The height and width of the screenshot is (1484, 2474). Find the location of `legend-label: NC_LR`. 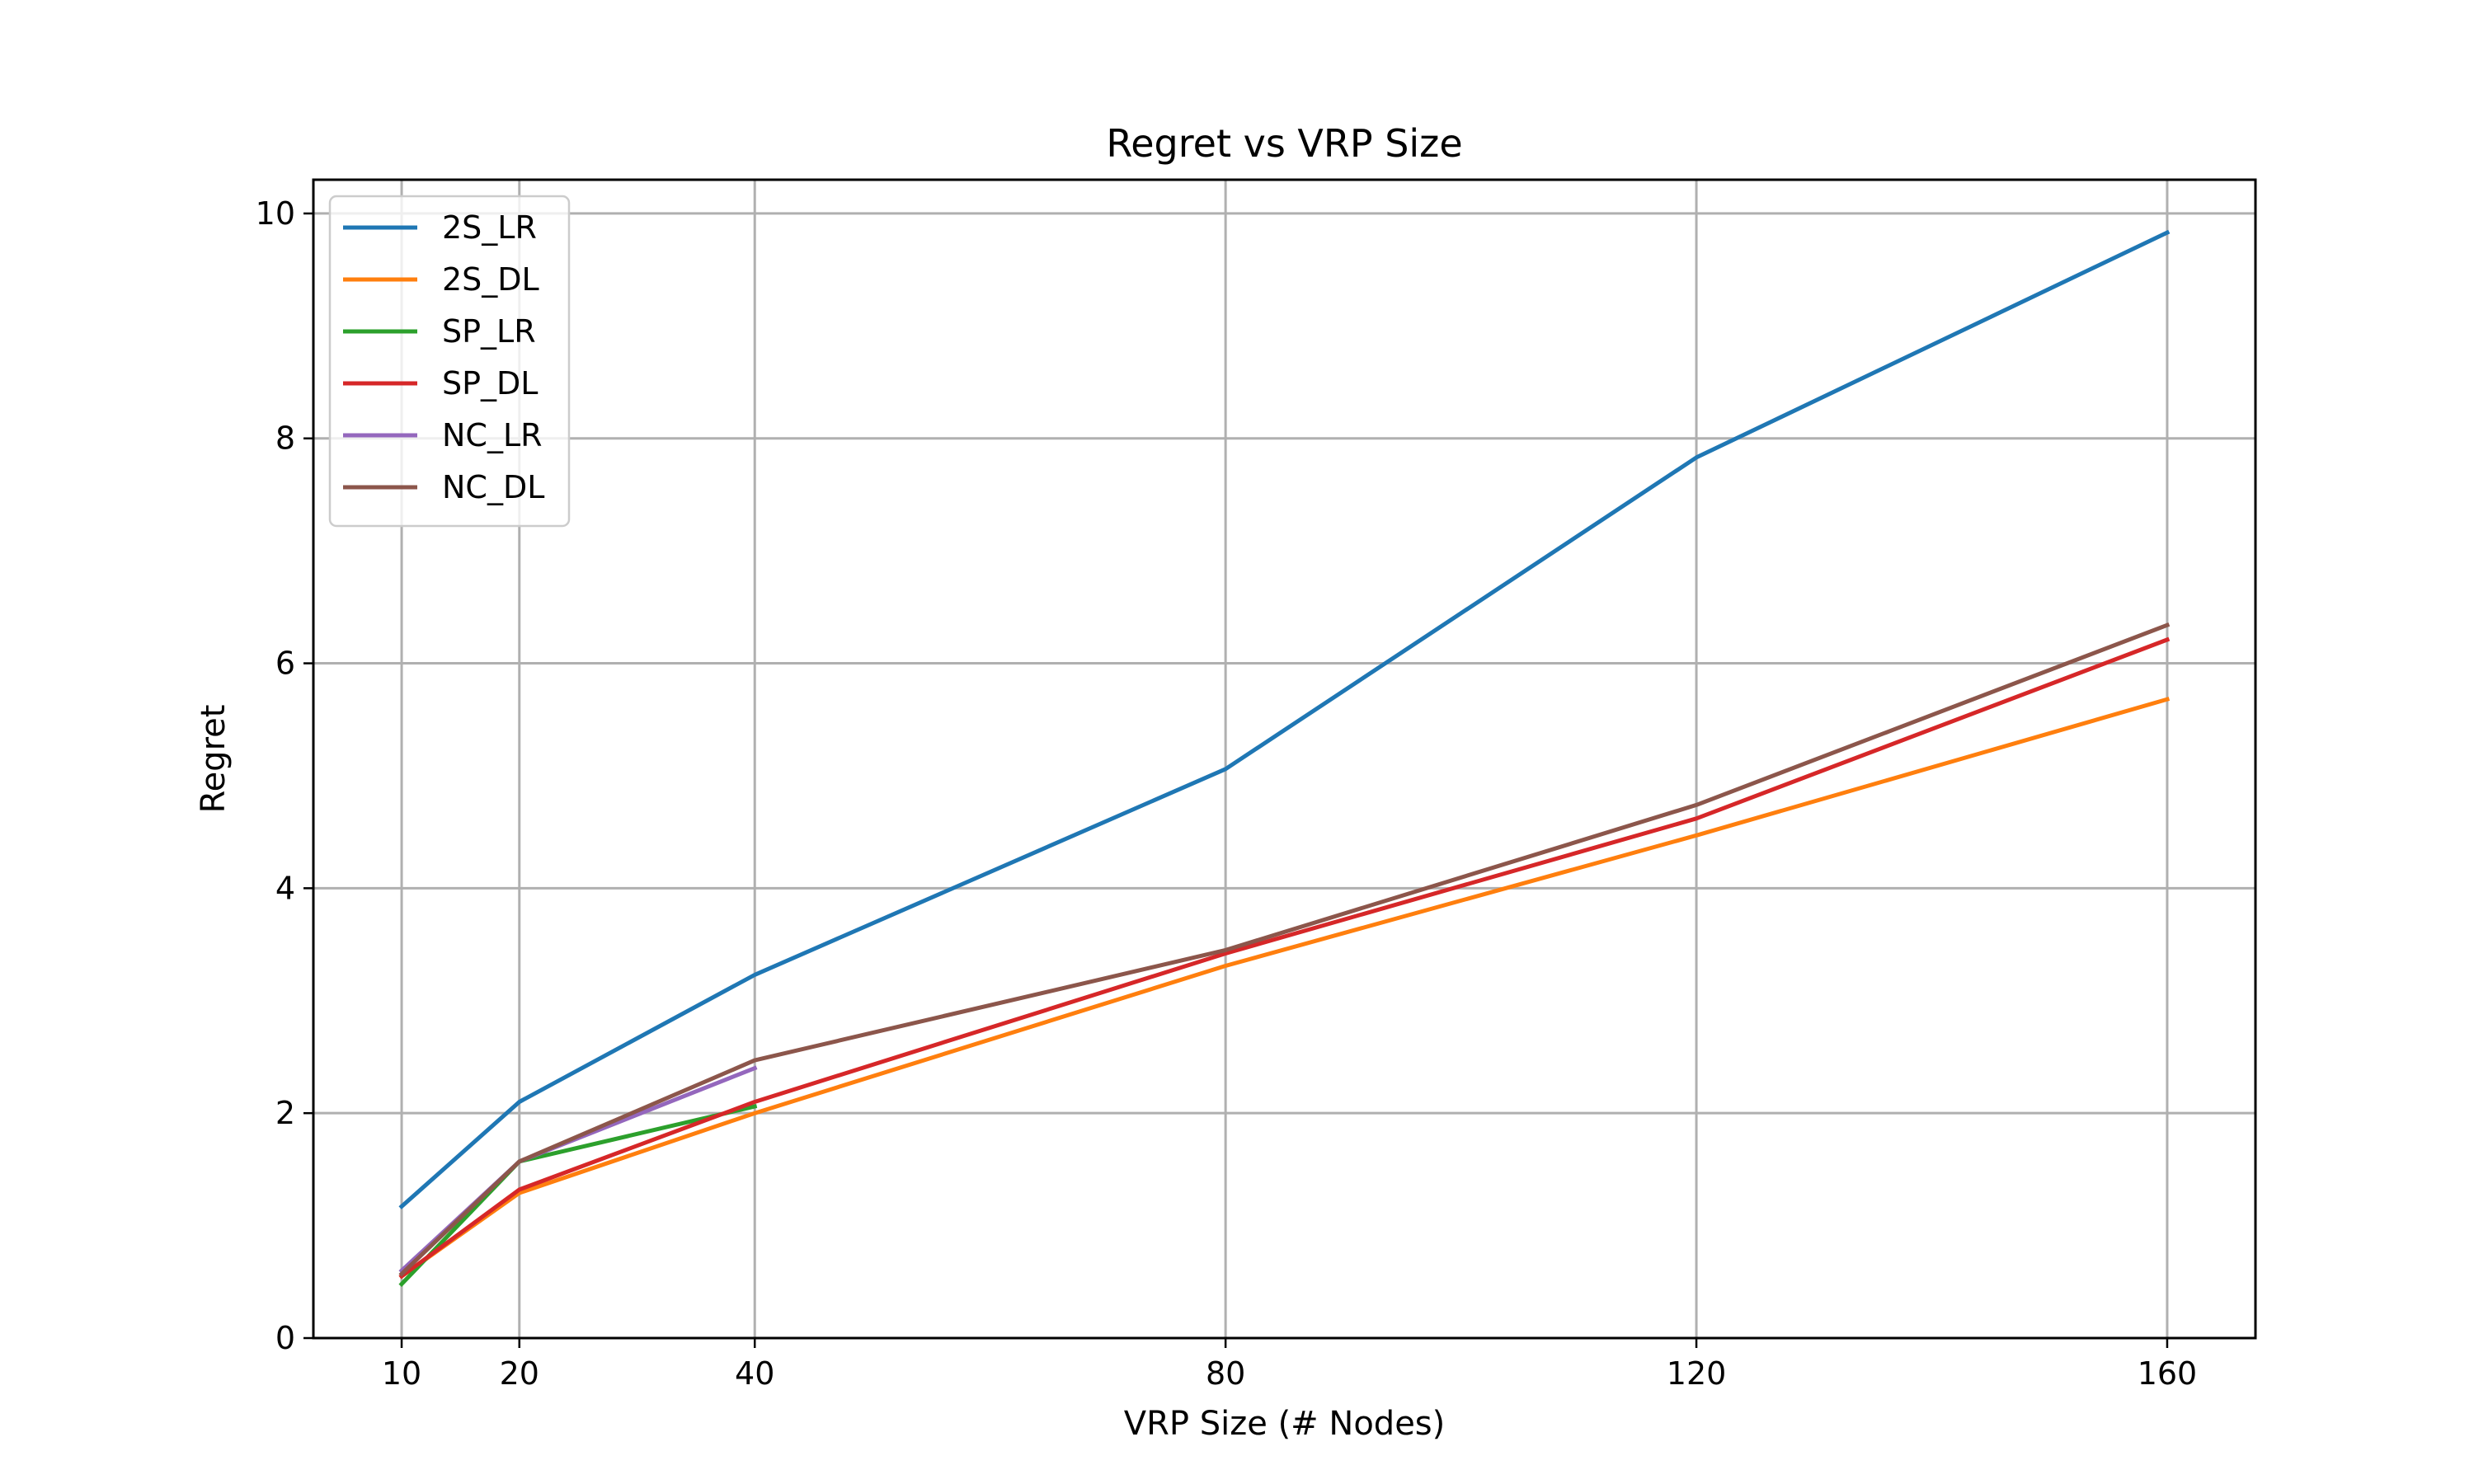

legend-label: NC_LR is located at coordinates (492, 435).